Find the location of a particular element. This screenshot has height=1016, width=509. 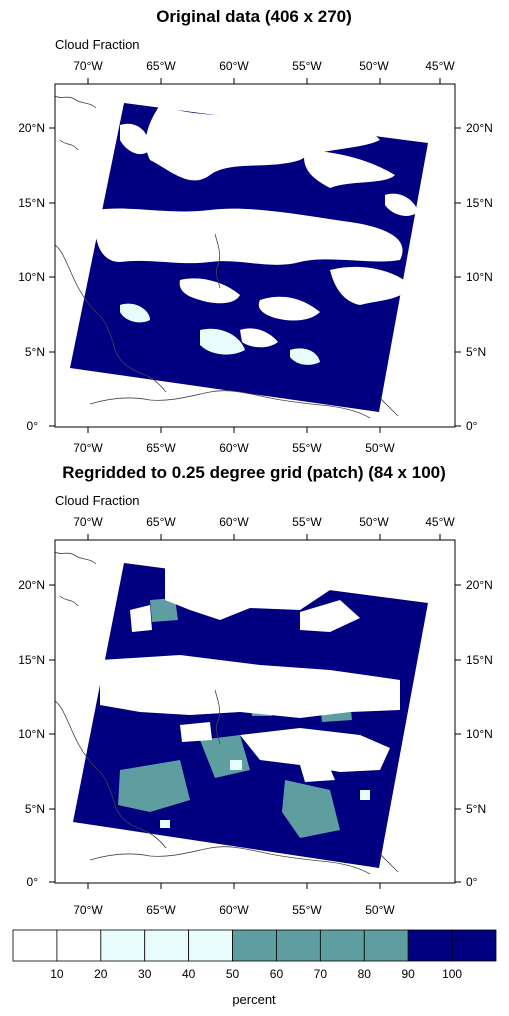

panel-title: Original data (406 x 270) is located at coordinates (254, 16).